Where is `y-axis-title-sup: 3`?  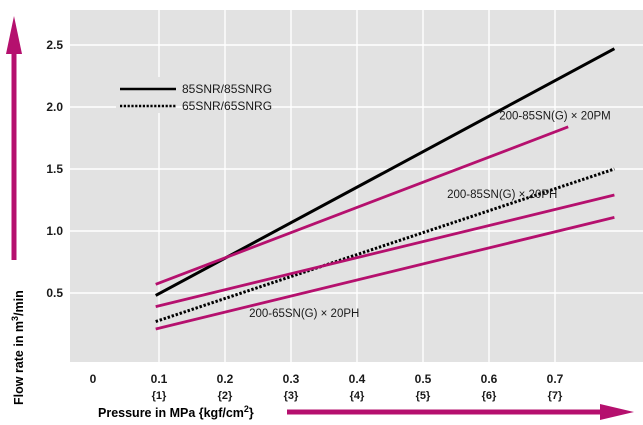 y-axis-title-sup: 3 is located at coordinates (15, 318).